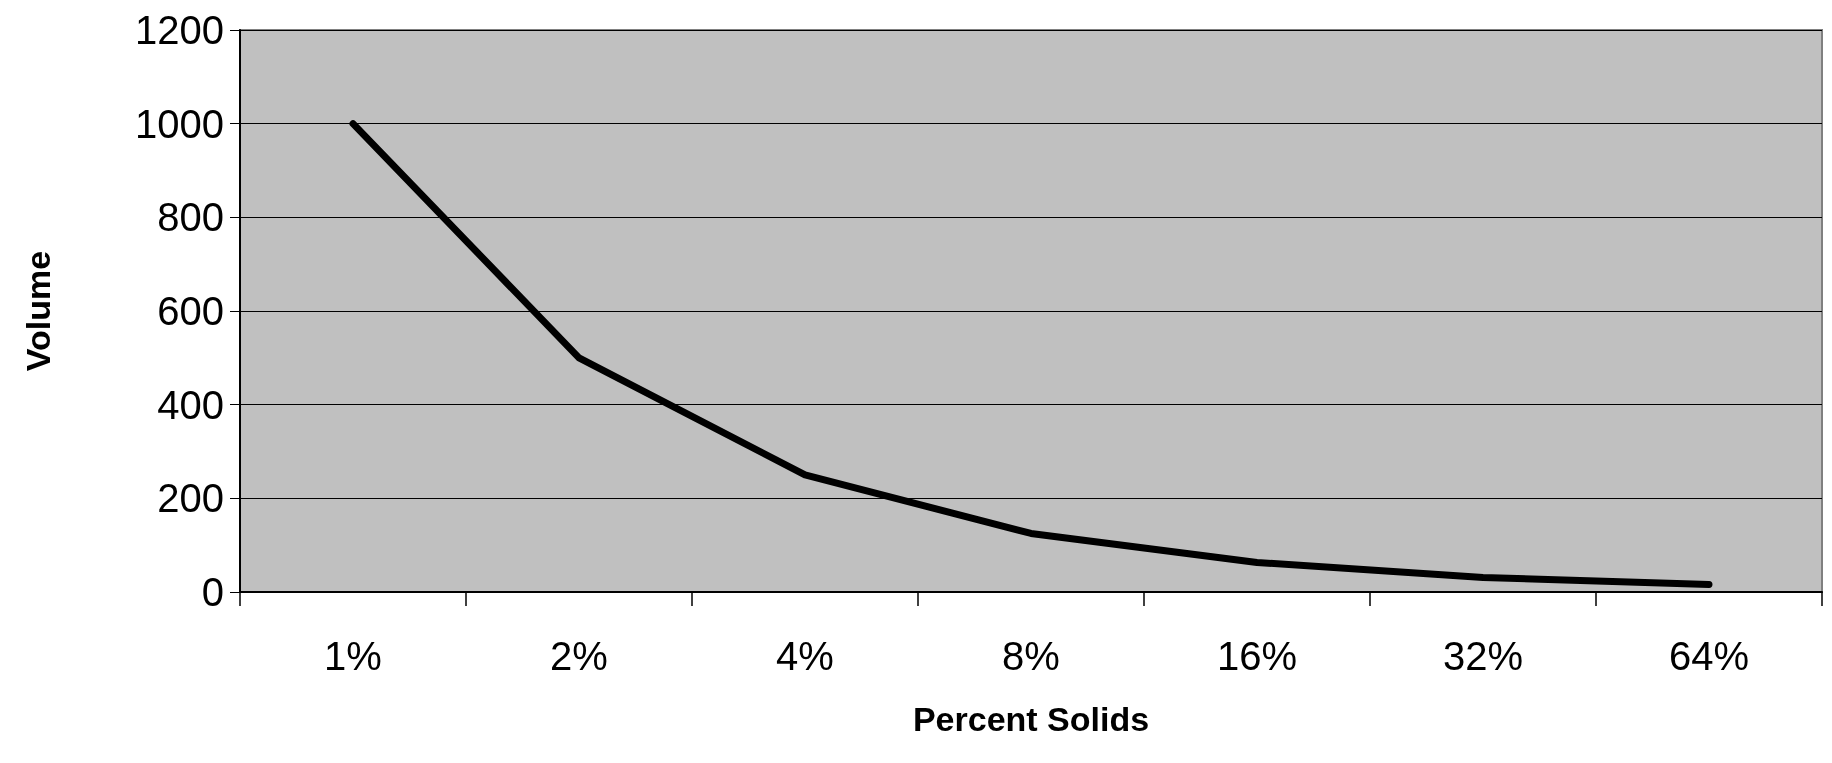  What do you see at coordinates (1031, 656) in the screenshot?
I see `x-tick-label: 8%` at bounding box center [1031, 656].